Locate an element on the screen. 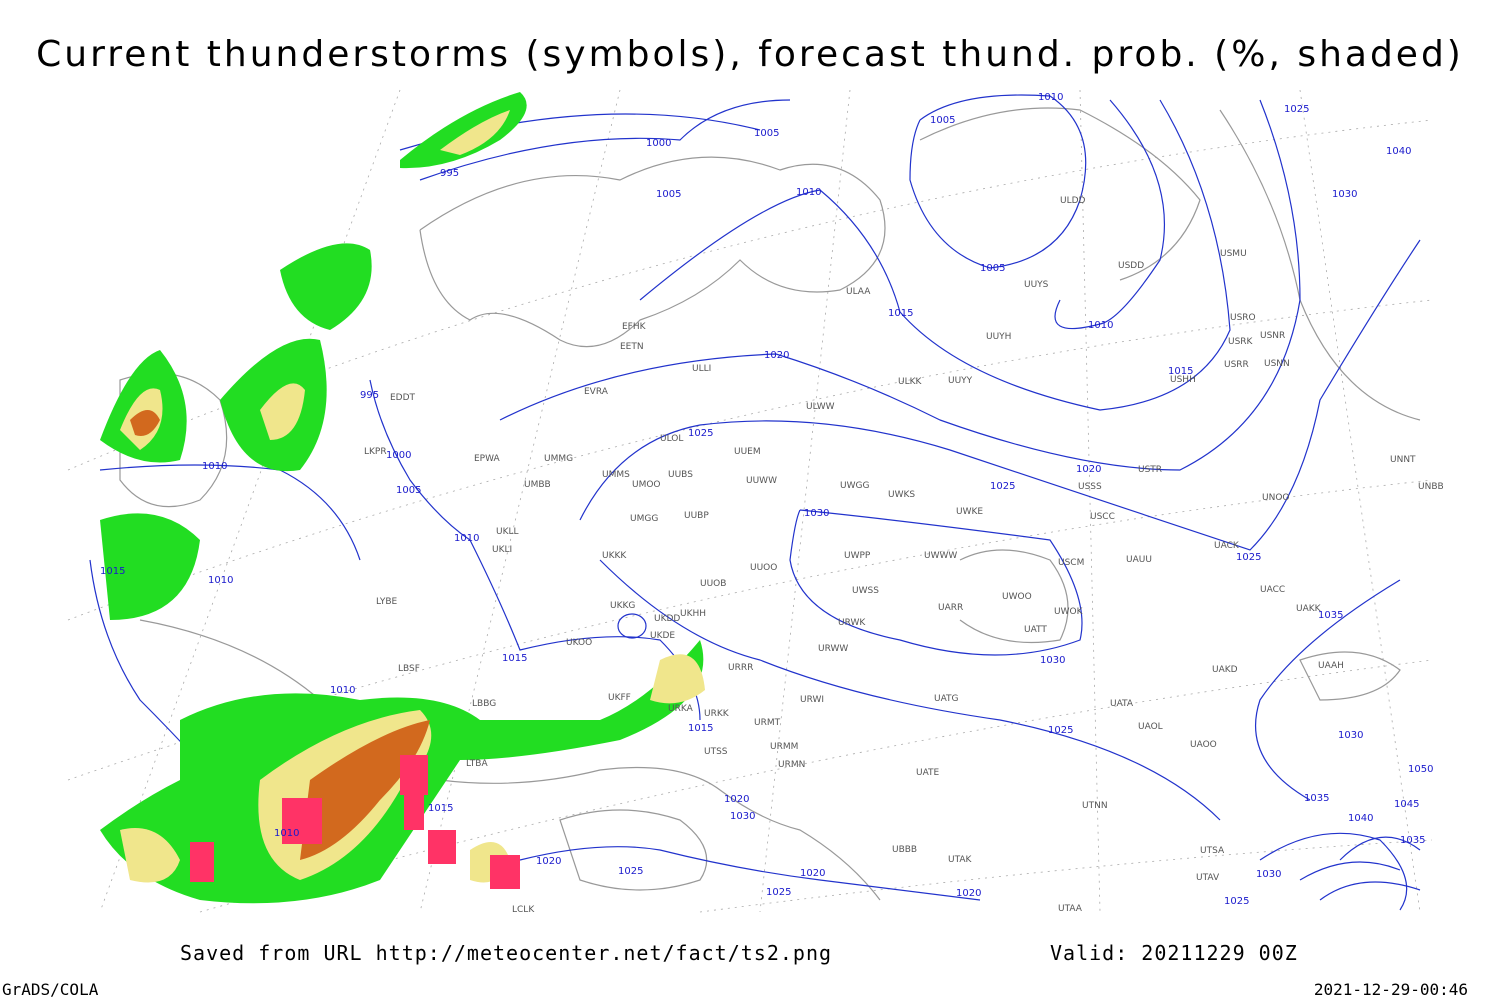  station-label: ULOL is located at coordinates (671, 439).